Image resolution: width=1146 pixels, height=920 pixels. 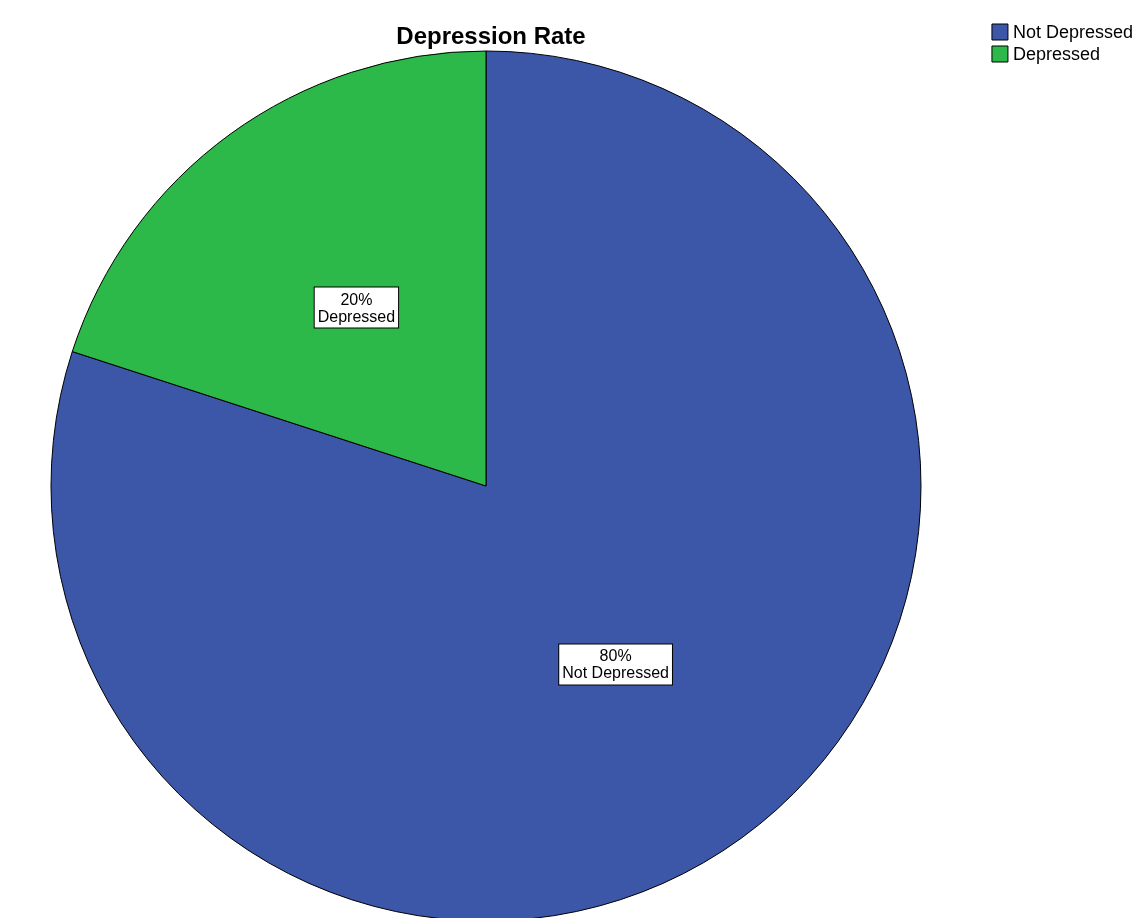 What do you see at coordinates (356, 299) in the screenshot?
I see `data-label: 20%` at bounding box center [356, 299].